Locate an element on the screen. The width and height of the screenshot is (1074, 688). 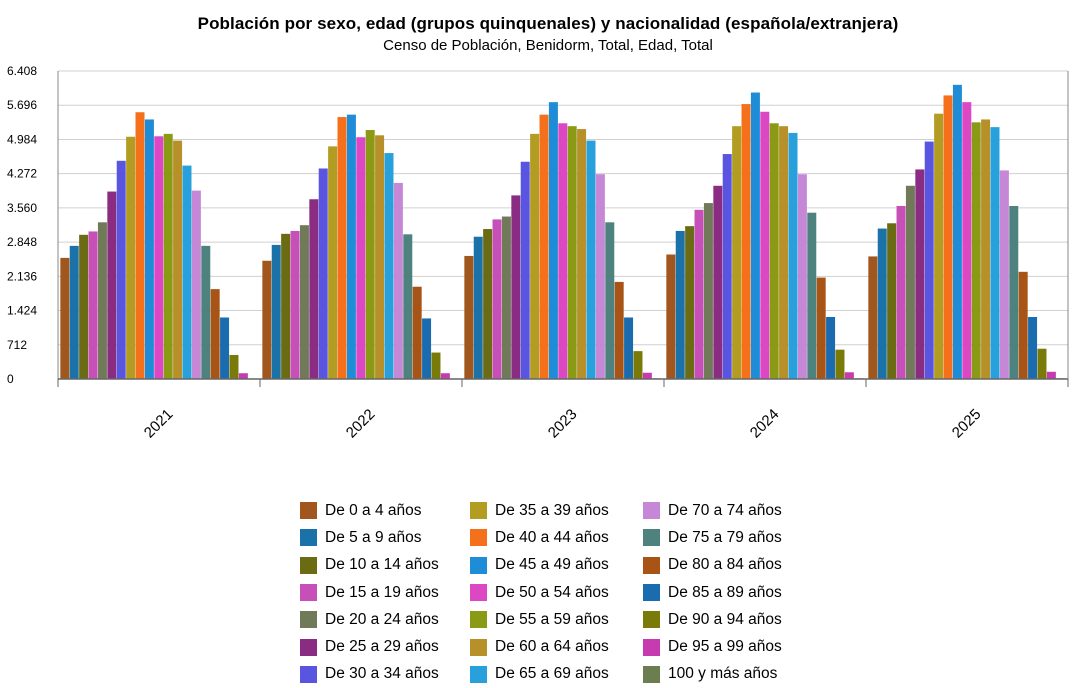
legend-item: De 5 a 9 años is located at coordinates (369, 537).